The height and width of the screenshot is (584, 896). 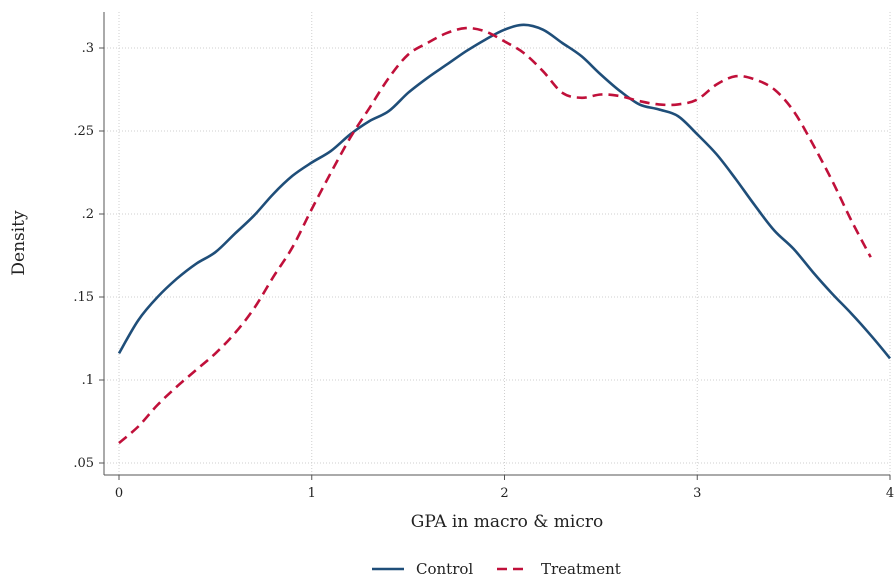 What do you see at coordinates (119, 493) in the screenshot?
I see `x-tick-label: 0` at bounding box center [119, 493].